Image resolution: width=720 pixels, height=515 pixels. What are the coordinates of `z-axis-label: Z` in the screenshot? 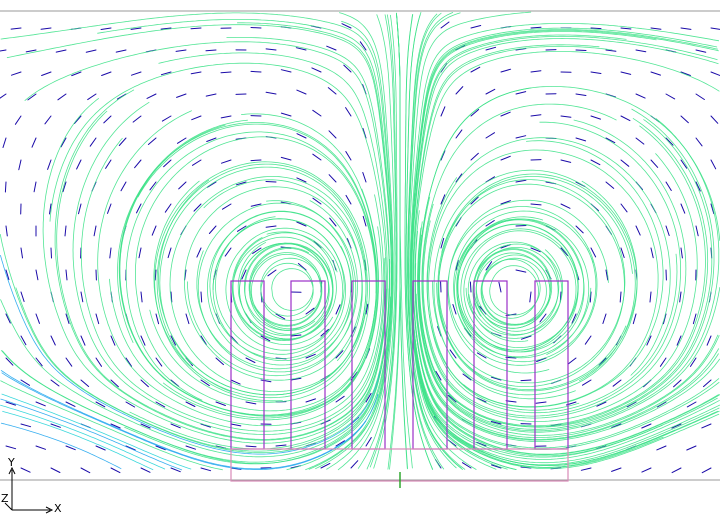 It's located at (5, 498).